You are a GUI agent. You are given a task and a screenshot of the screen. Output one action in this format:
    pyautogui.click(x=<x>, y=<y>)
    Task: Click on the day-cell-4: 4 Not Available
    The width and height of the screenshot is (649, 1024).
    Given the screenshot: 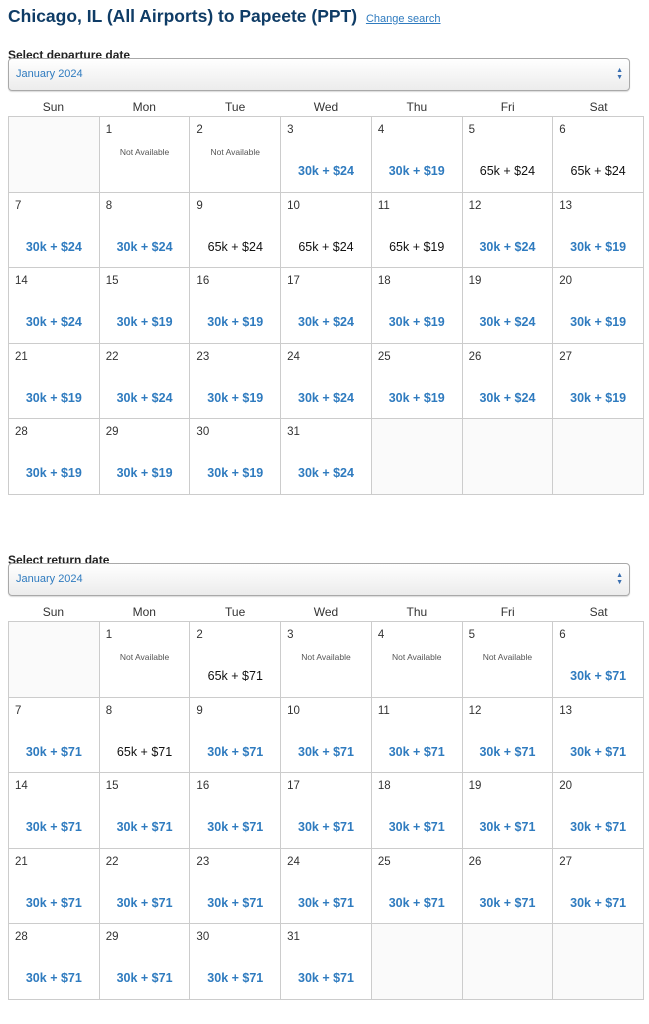 What is the action you would take?
    pyautogui.click(x=417, y=660)
    